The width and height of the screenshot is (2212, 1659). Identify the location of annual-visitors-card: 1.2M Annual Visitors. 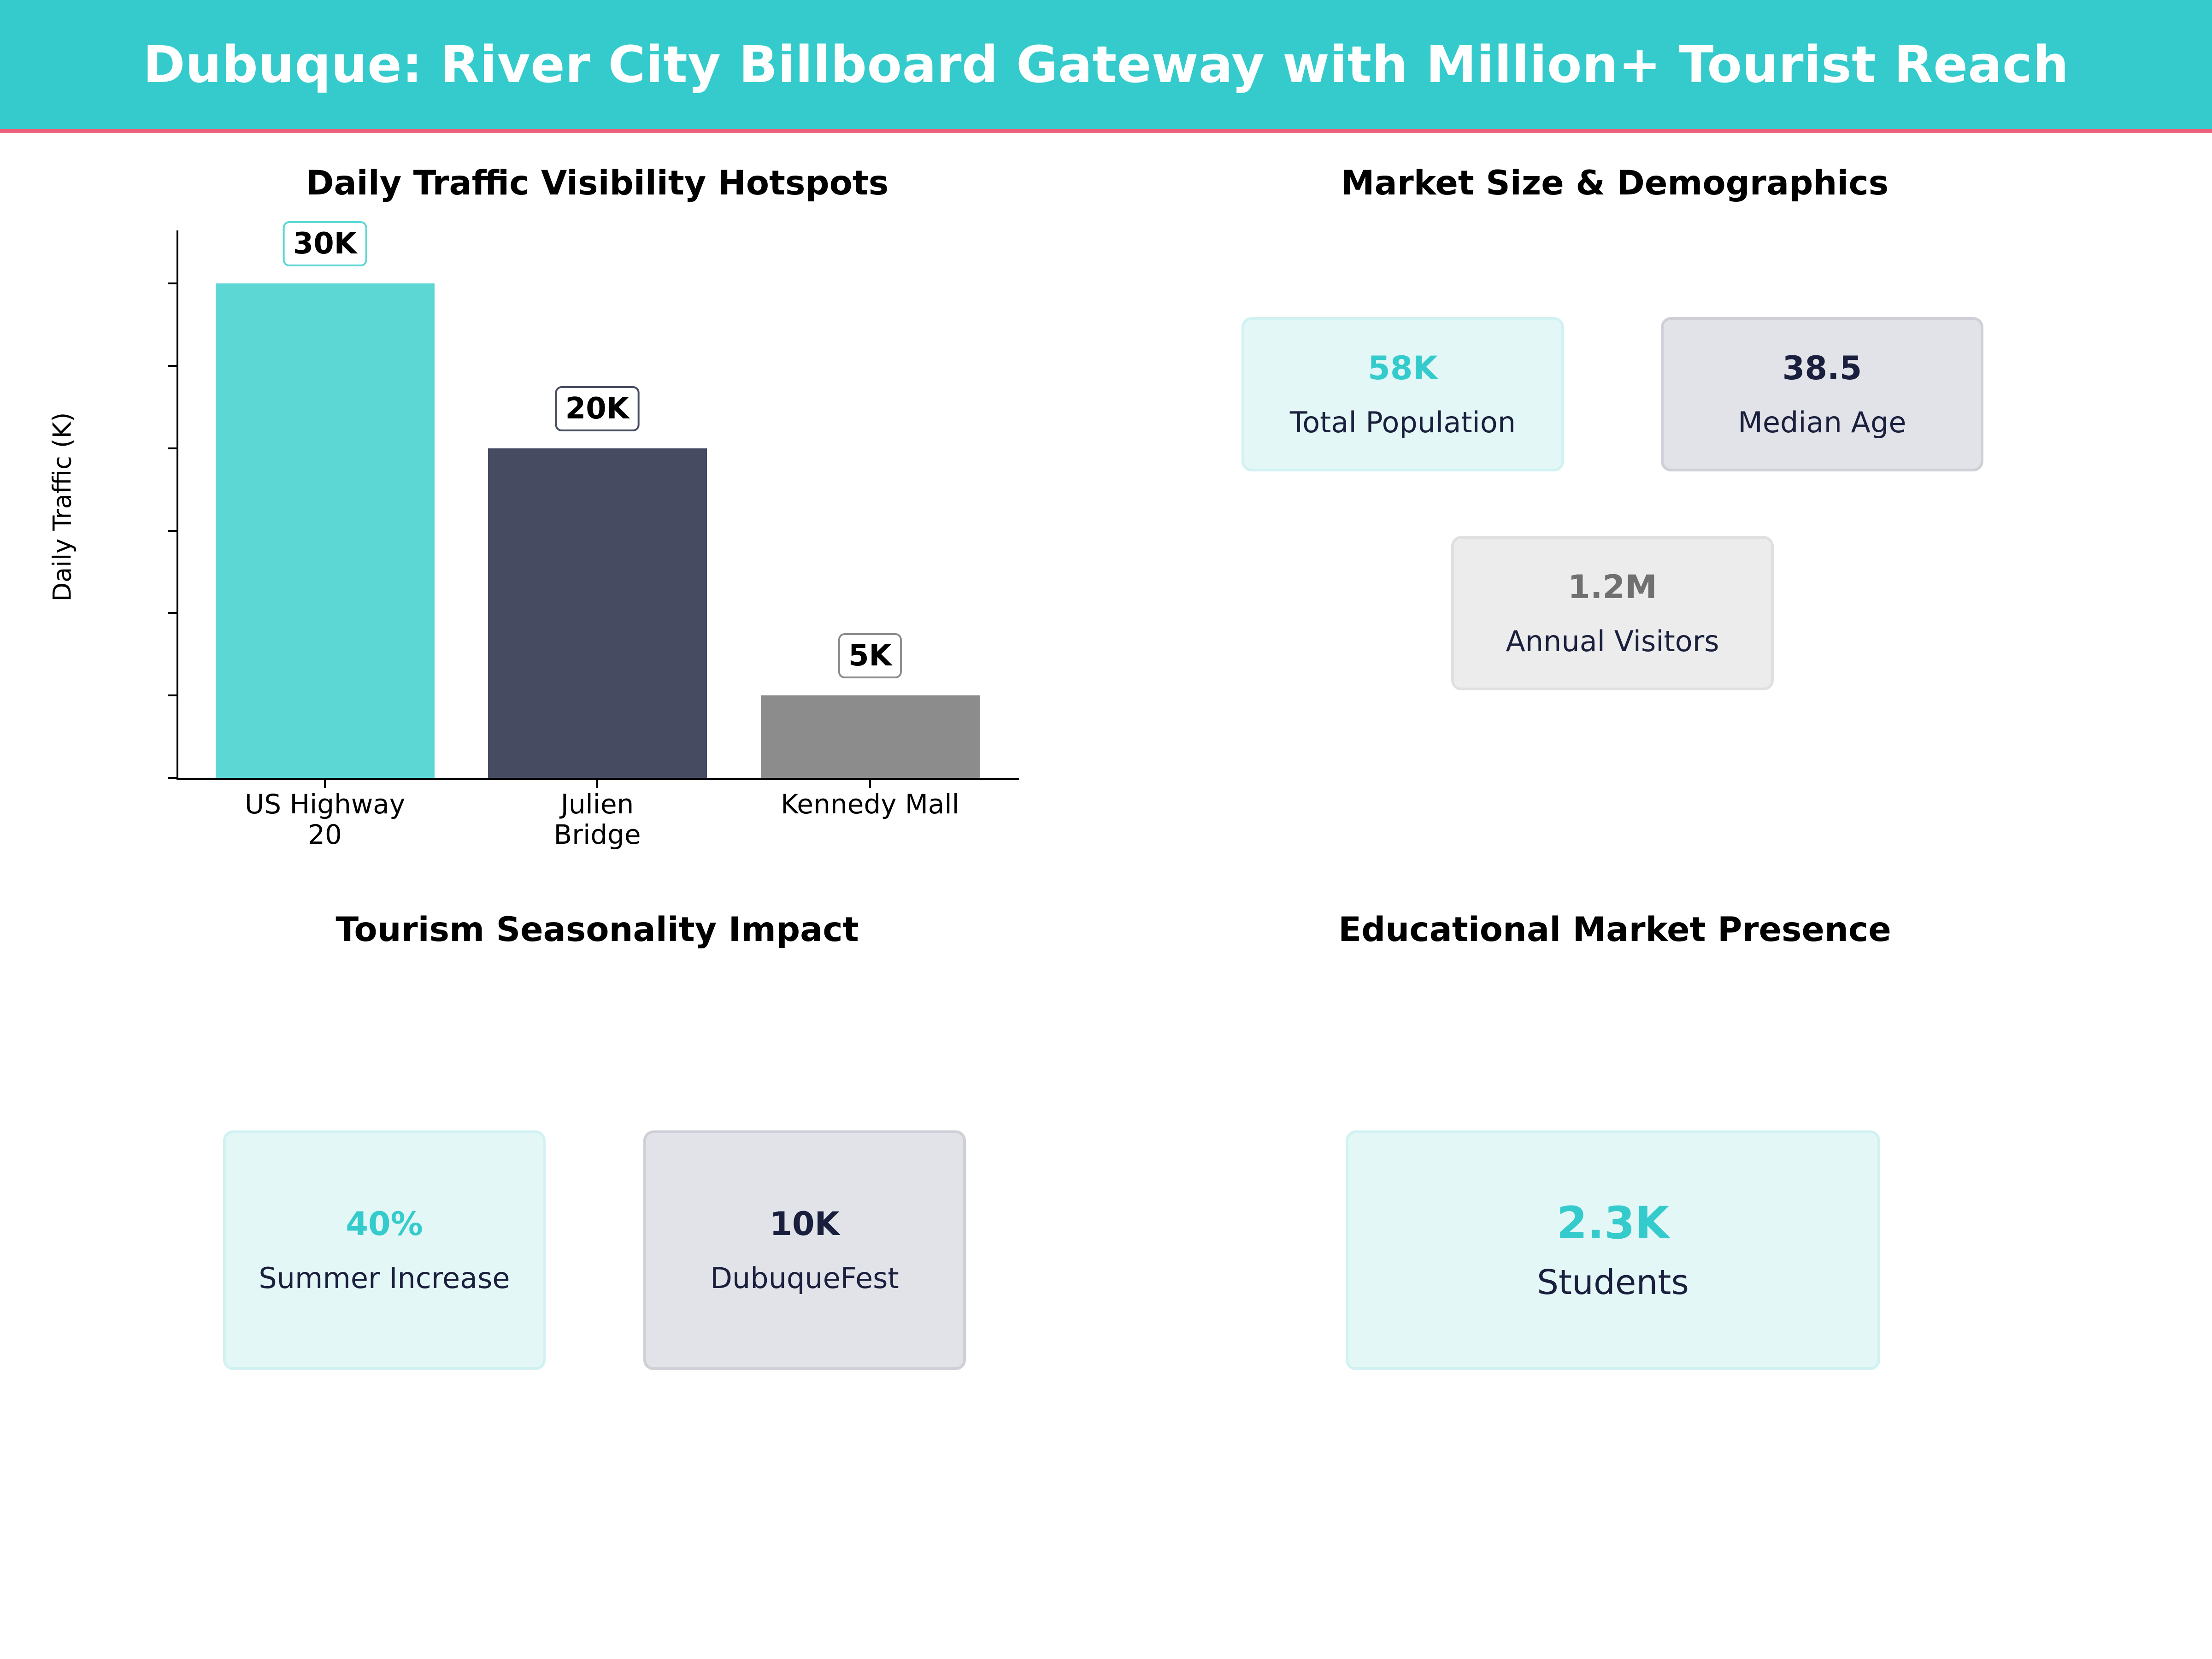
(1612, 613).